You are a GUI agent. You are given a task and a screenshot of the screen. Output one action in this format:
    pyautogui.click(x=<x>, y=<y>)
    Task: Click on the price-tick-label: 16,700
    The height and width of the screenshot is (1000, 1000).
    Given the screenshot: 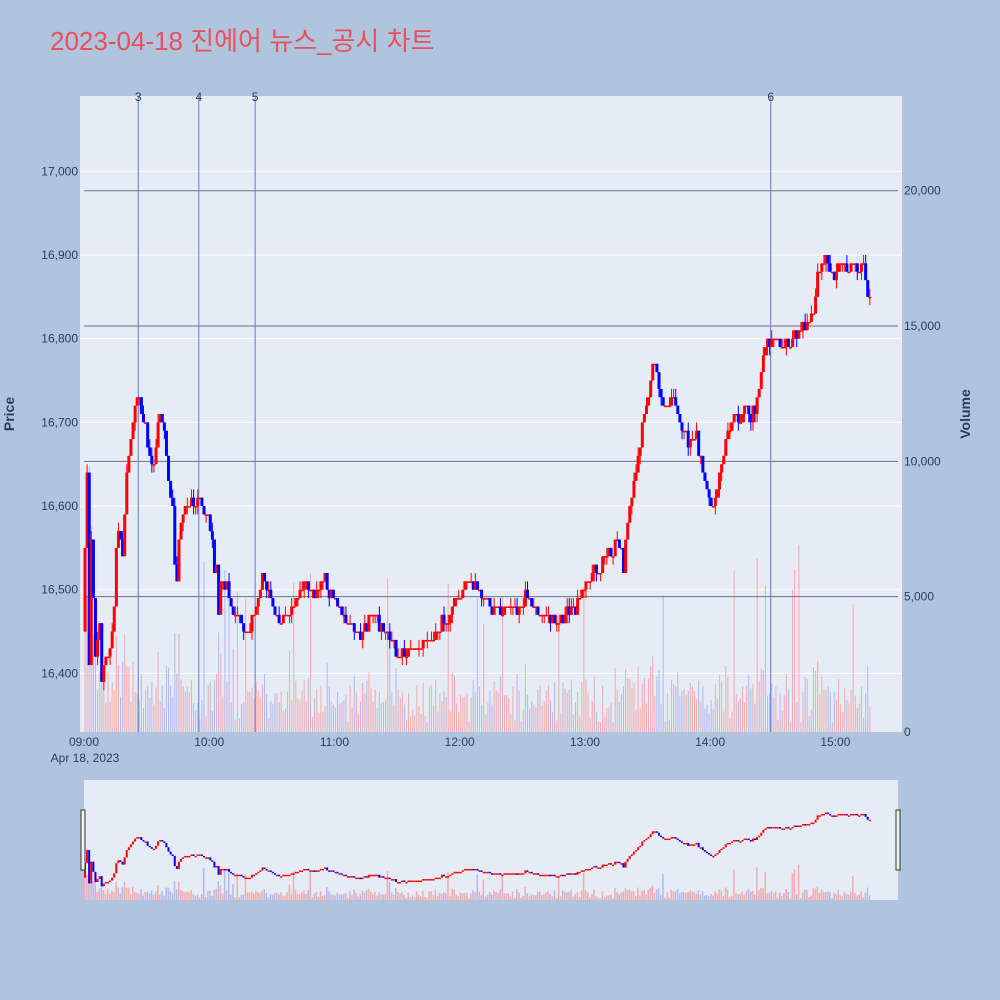 What is the action you would take?
    pyautogui.click(x=59, y=422)
    